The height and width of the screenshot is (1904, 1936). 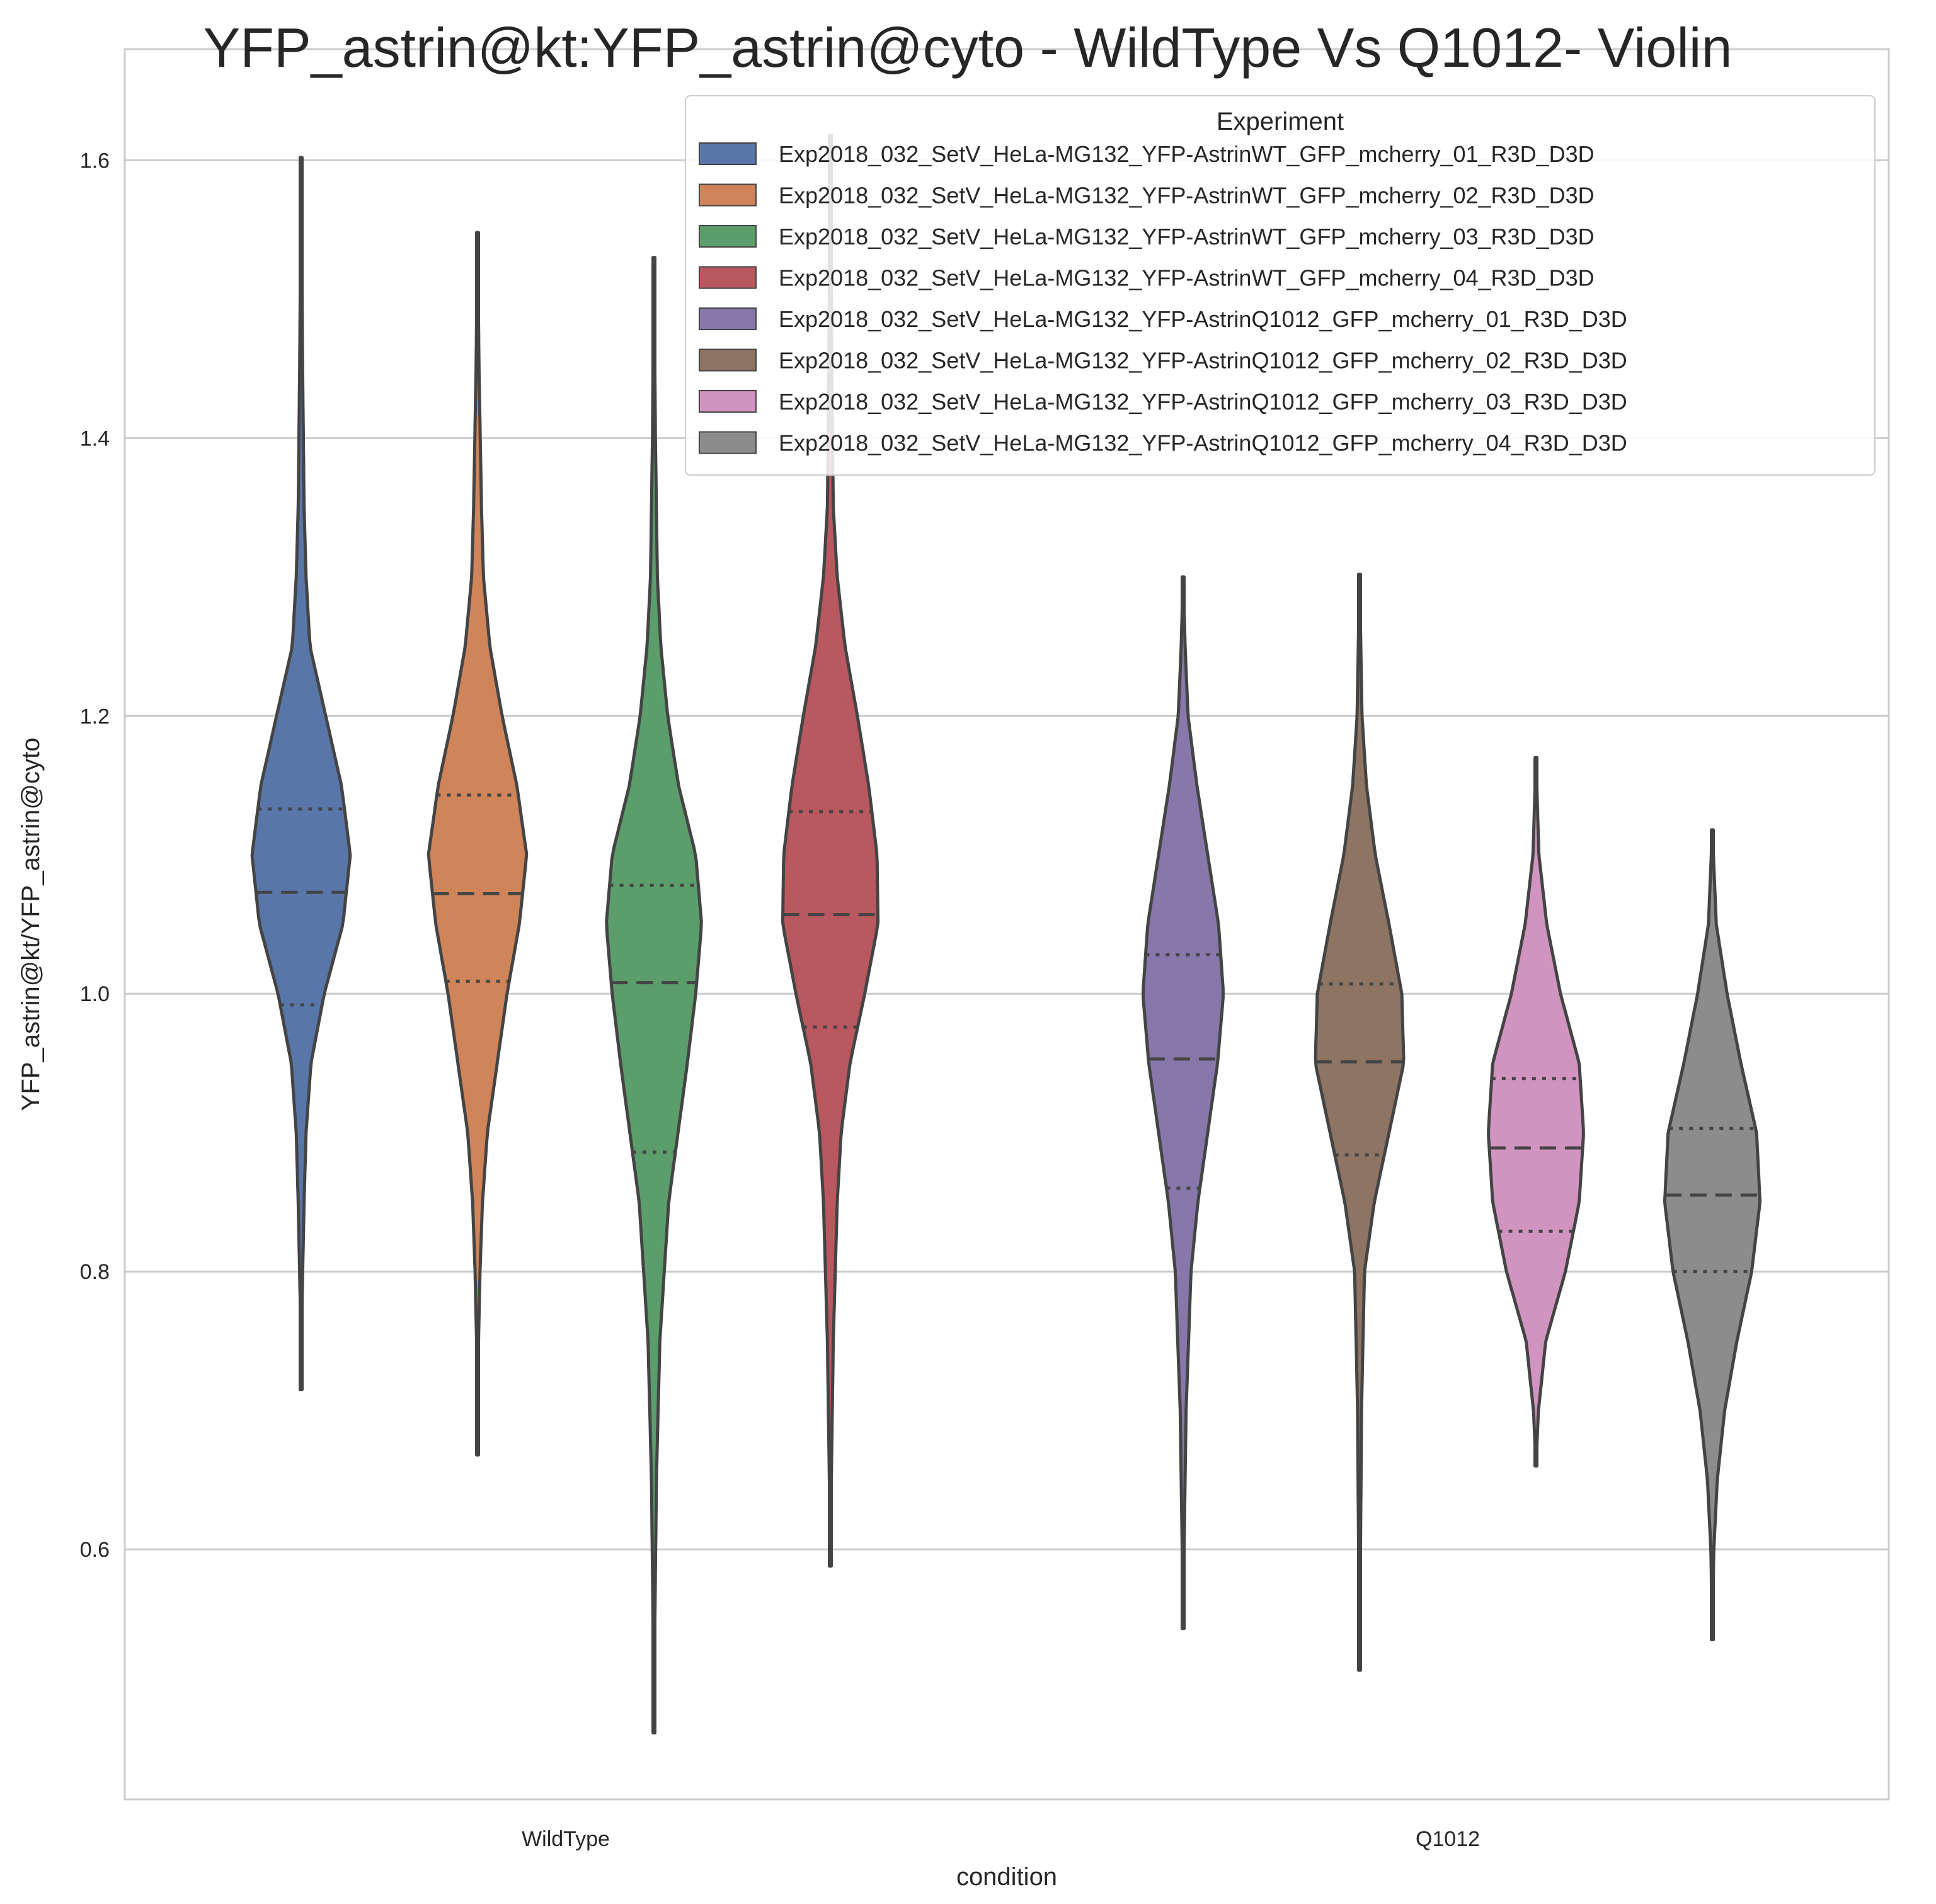 I want to click on legend-frame, so click(x=1280, y=285).